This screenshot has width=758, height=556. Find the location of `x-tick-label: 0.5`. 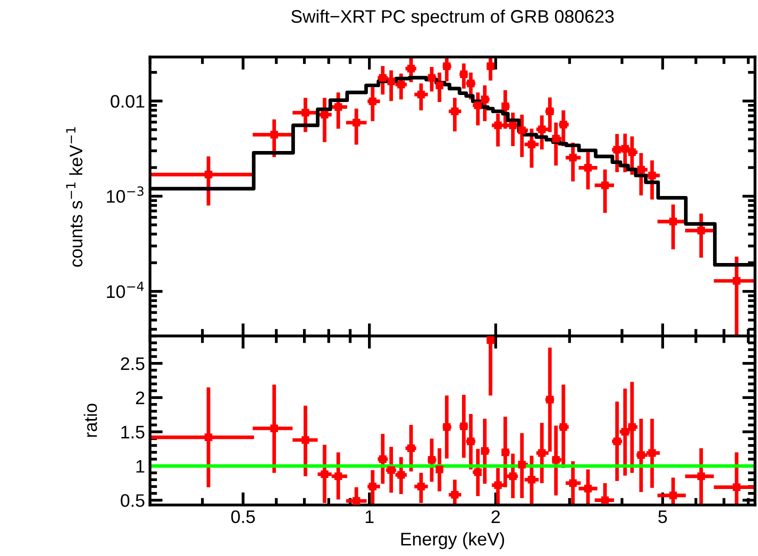

x-tick-label: 0.5 is located at coordinates (243, 517).